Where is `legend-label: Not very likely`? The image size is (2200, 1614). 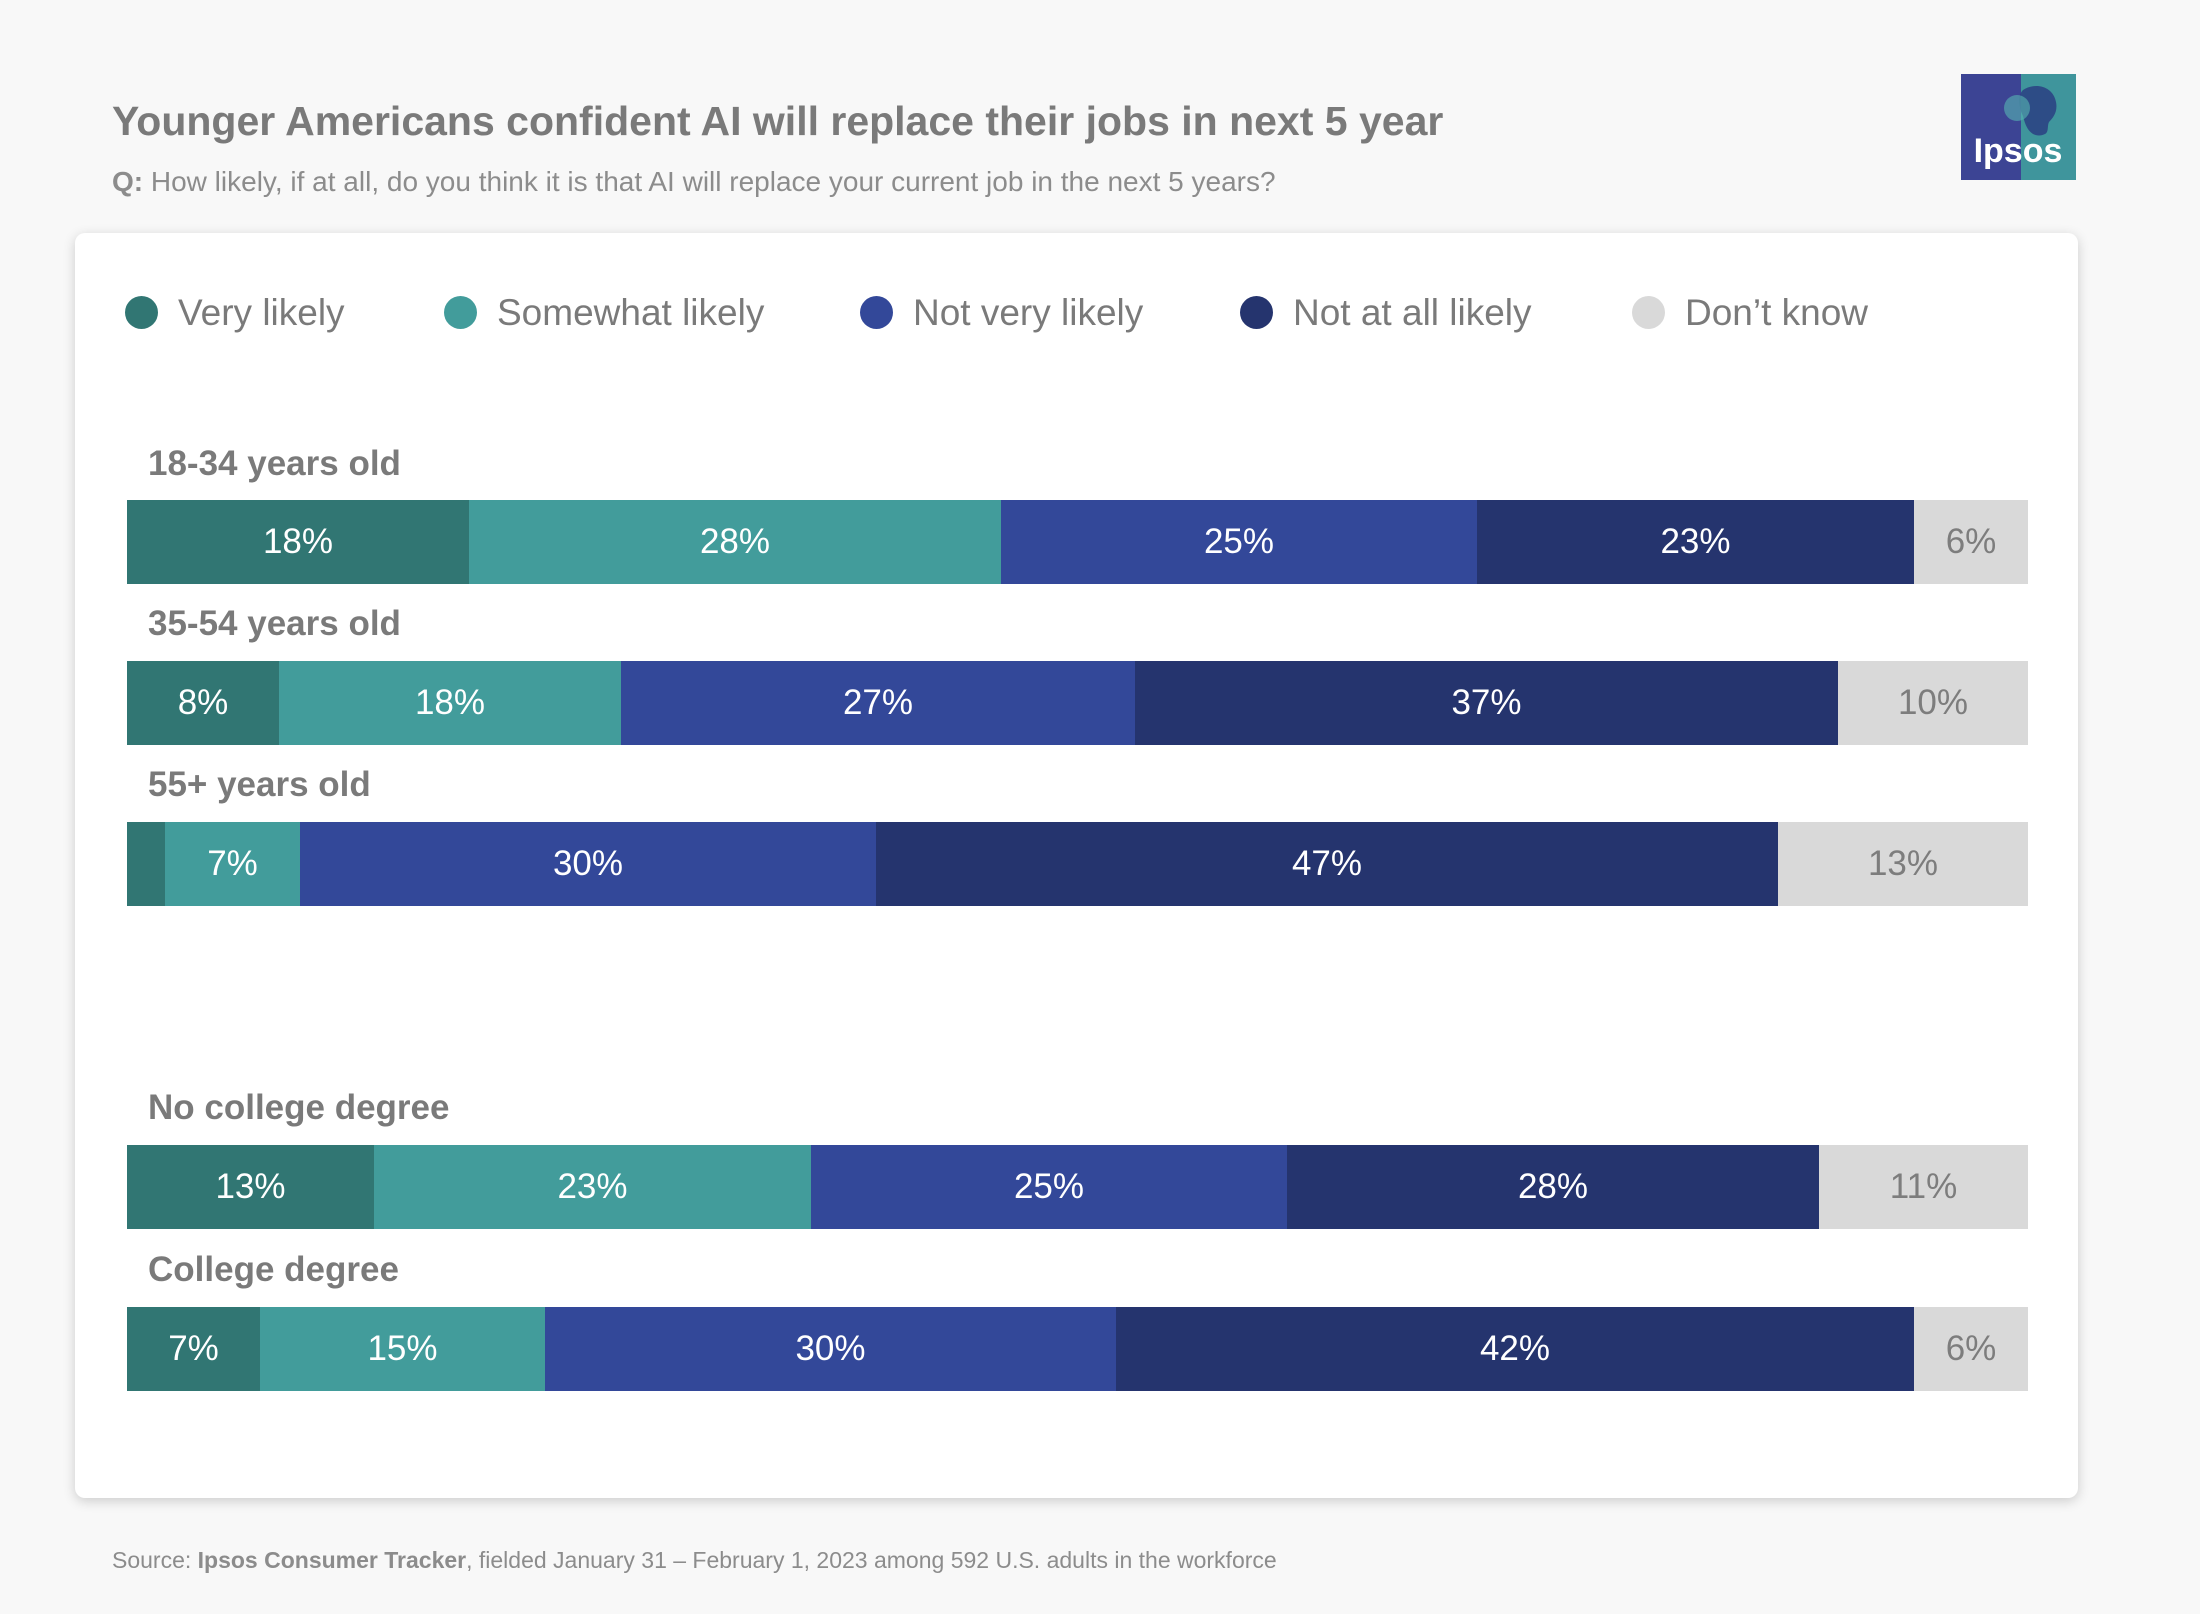
legend-label: Not very likely is located at coordinates (1028, 312).